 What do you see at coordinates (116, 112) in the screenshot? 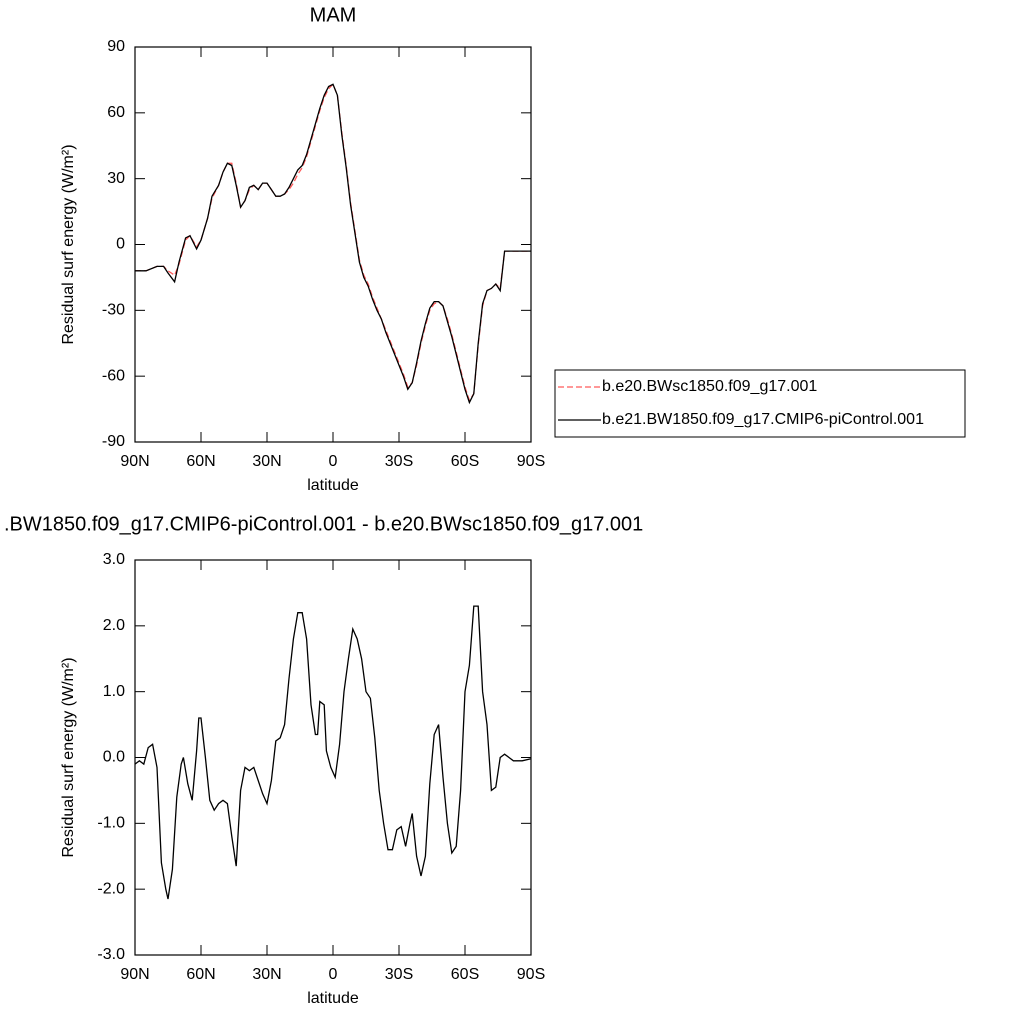
I see `y-tick-label: 60` at bounding box center [116, 112].